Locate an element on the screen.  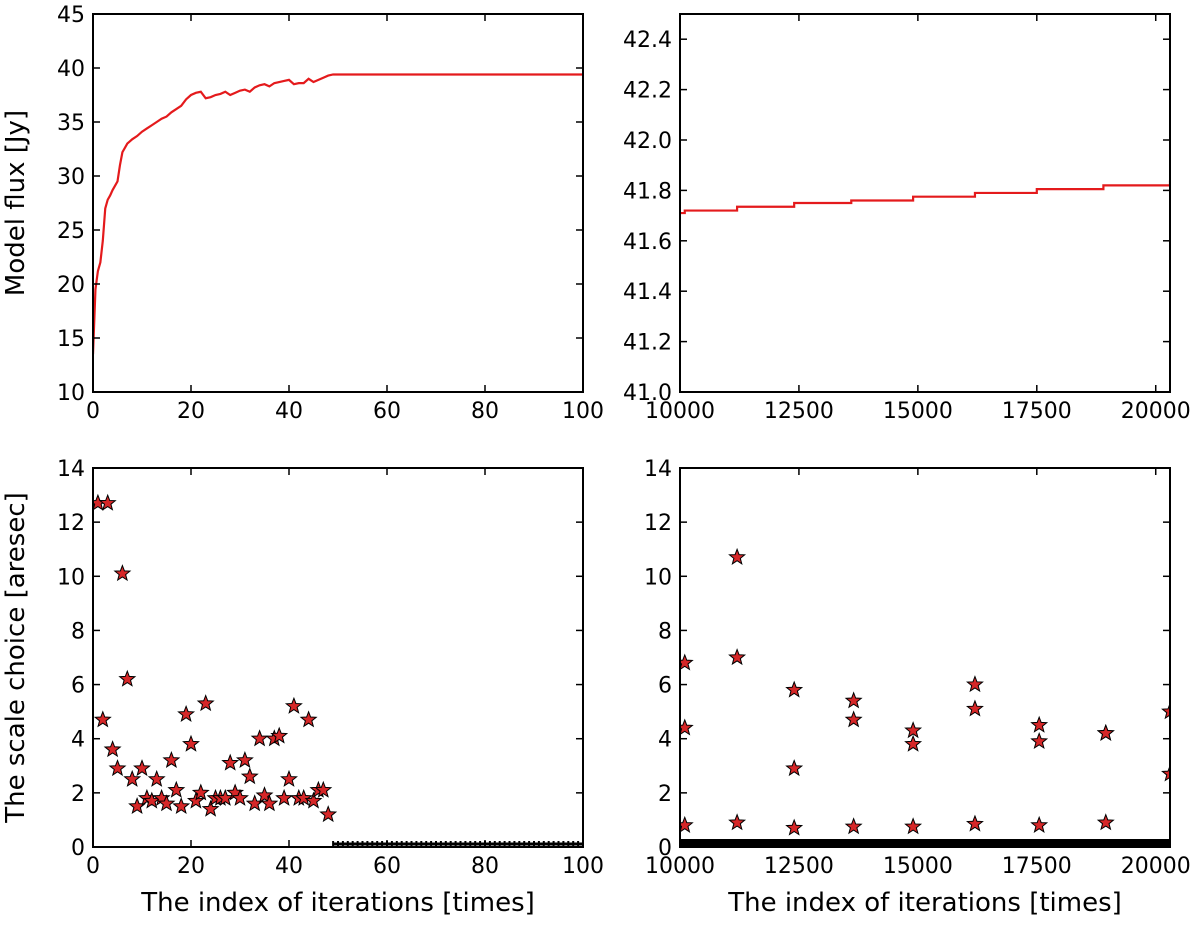
y-tick-label-top-left: 10 is located at coordinates (71, 393).